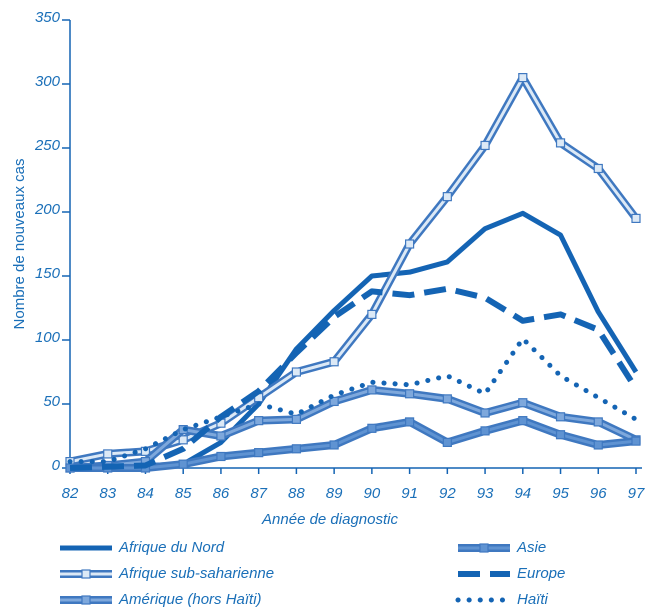 This screenshot has height=608, width=652. I want to click on y-tick-label: 150, so click(48, 273).